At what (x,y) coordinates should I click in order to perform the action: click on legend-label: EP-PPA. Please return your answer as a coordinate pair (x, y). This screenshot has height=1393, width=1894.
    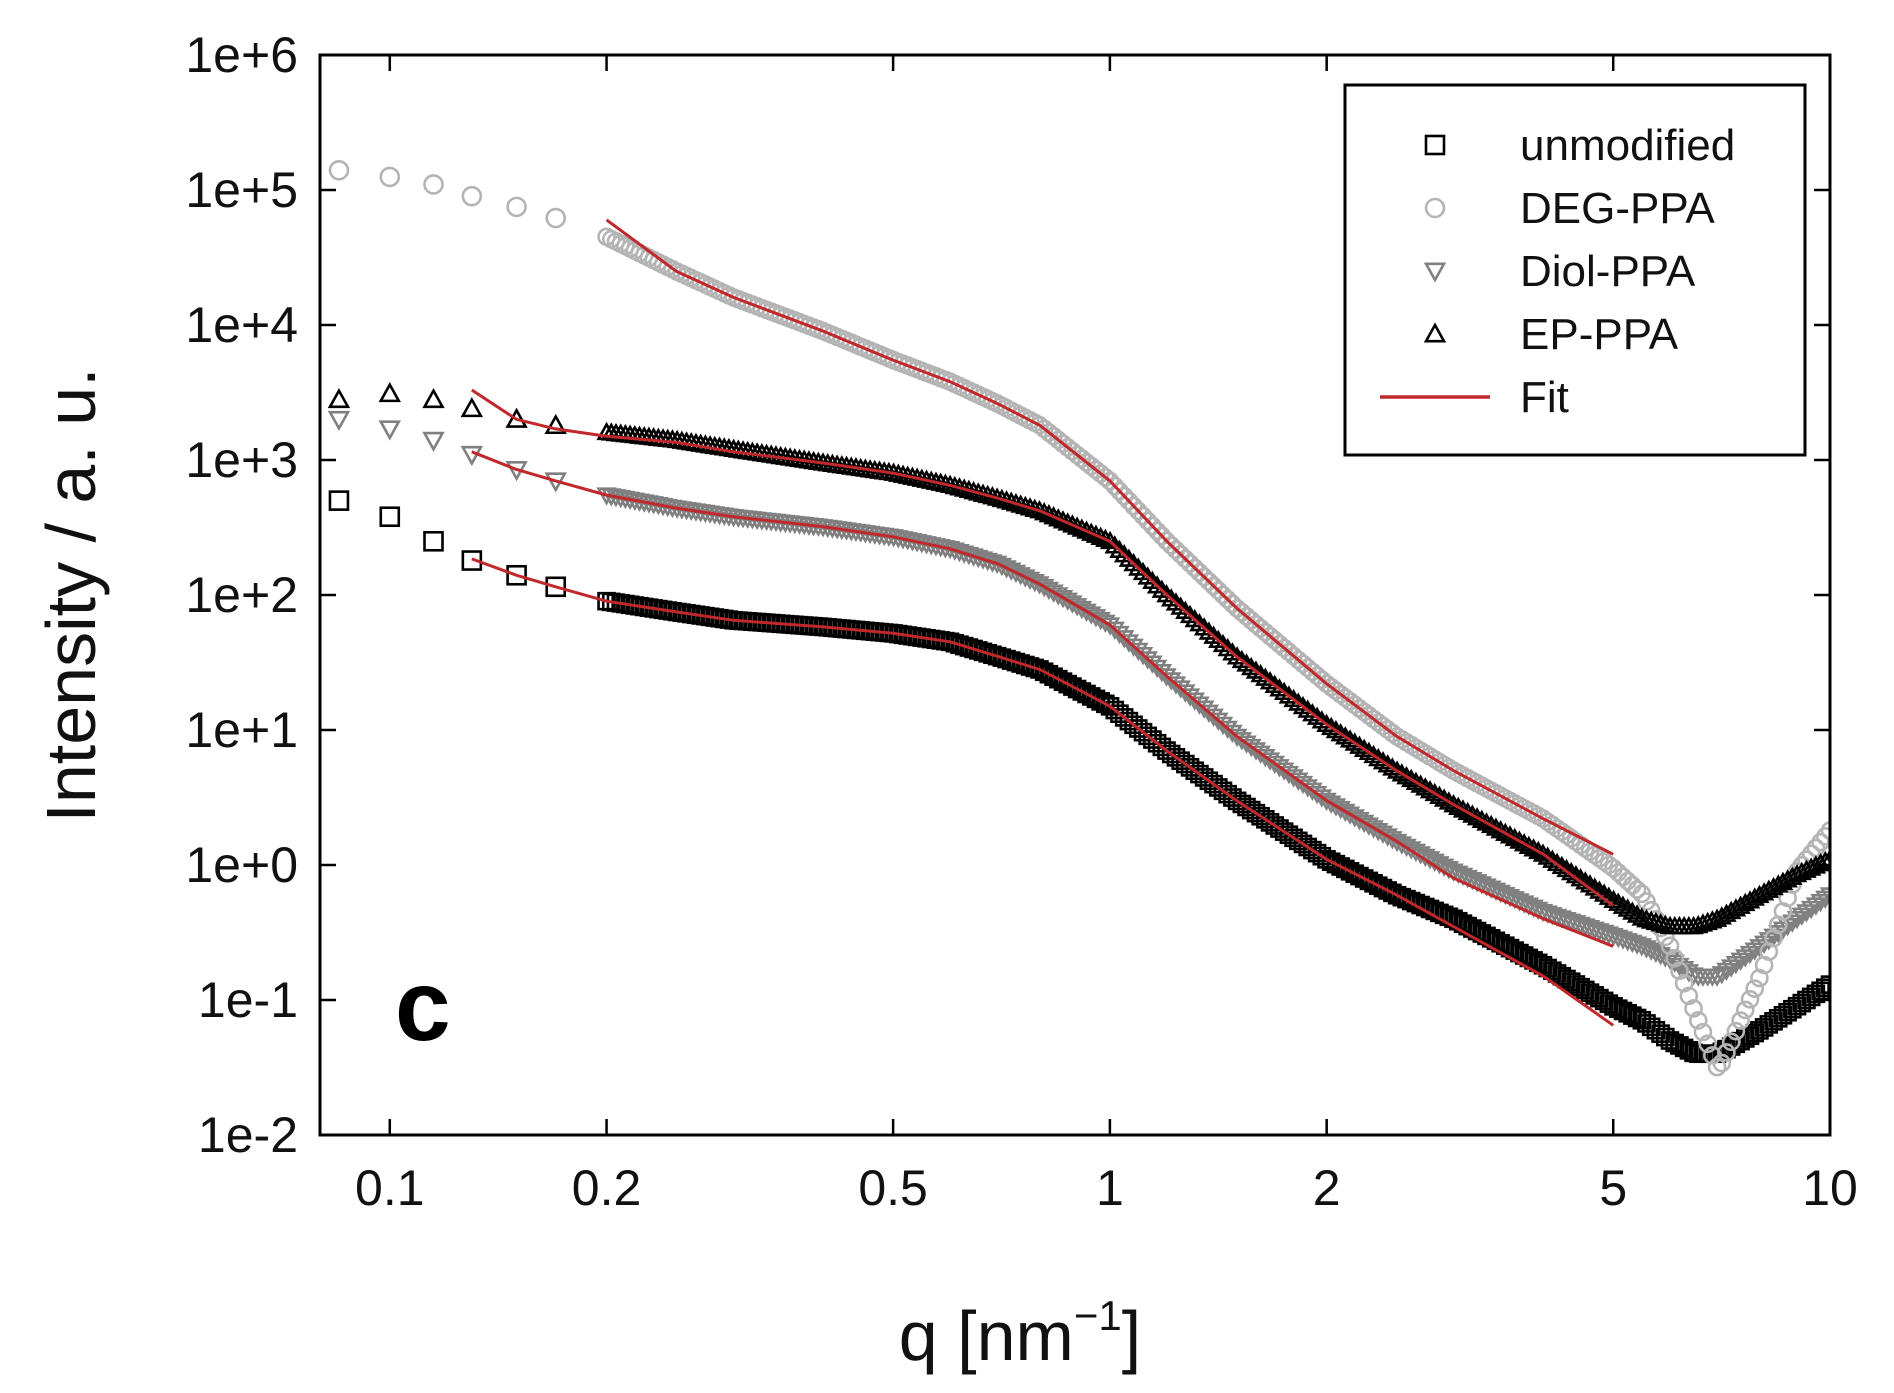
    Looking at the image, I should click on (1599, 334).